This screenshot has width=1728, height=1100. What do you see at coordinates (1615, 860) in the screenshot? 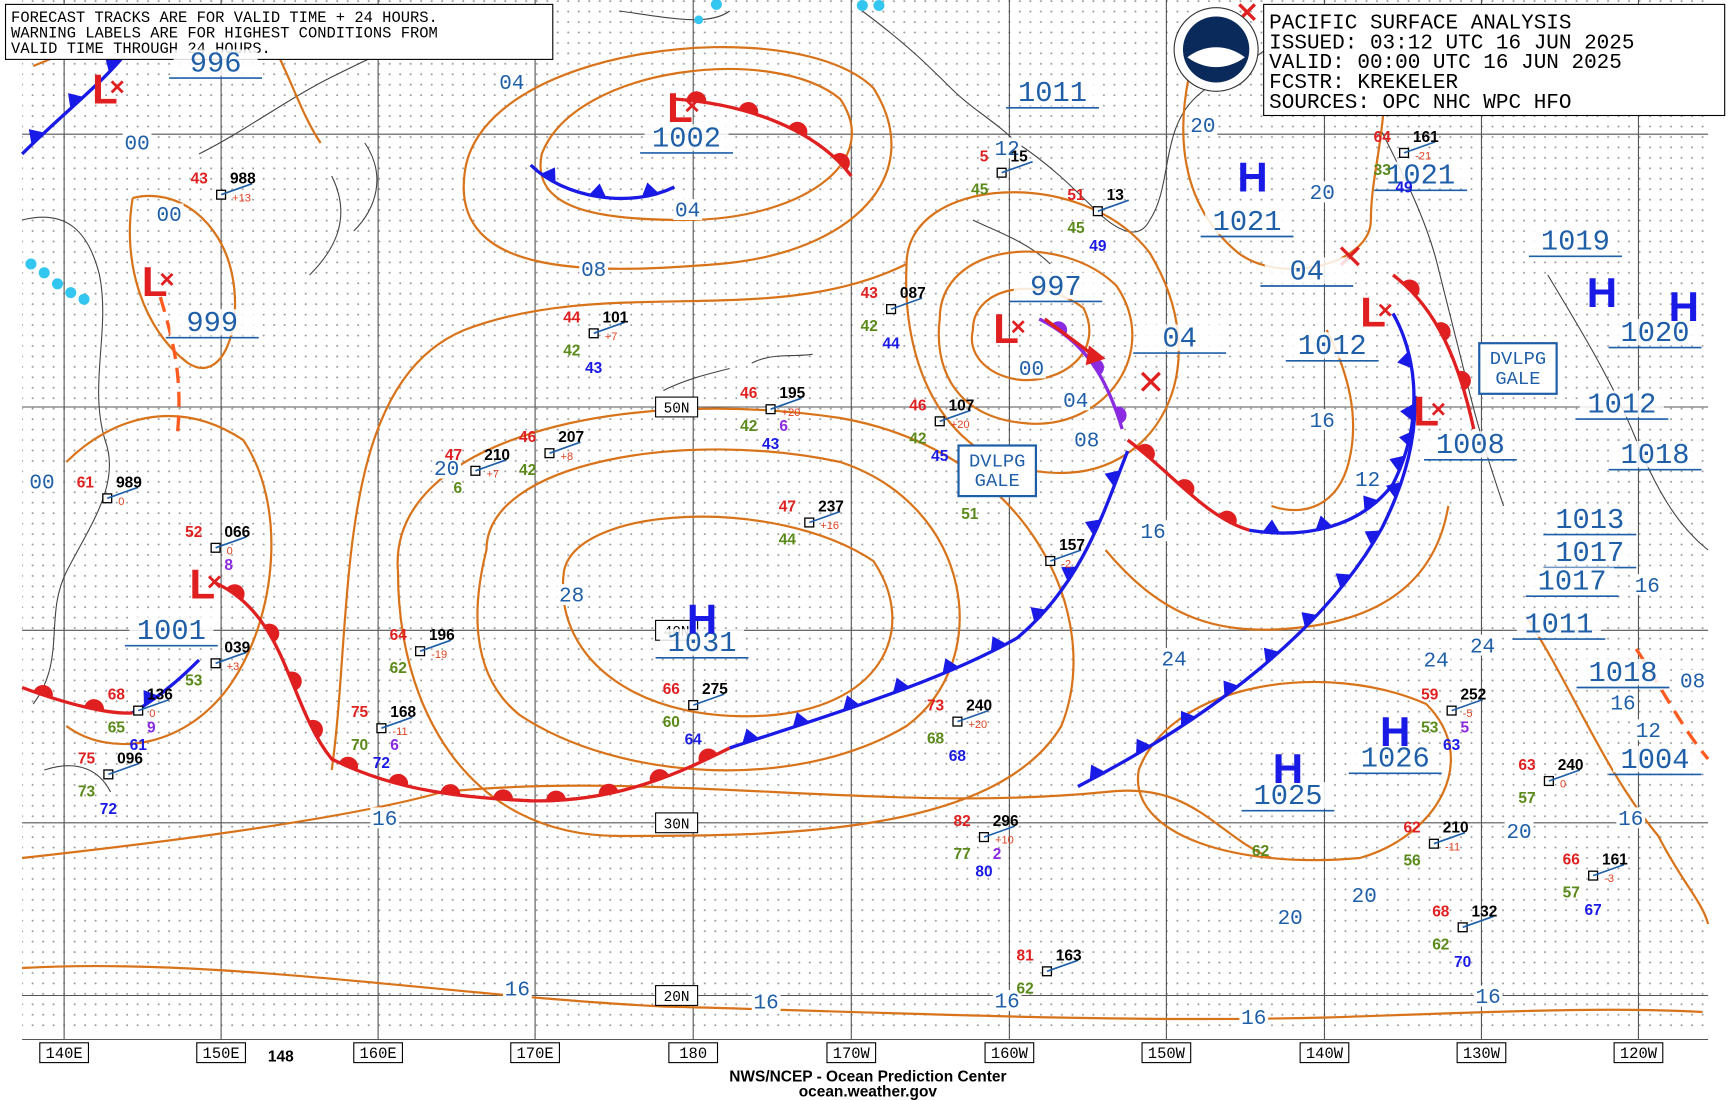
I see `station-pressure: 161` at bounding box center [1615, 860].